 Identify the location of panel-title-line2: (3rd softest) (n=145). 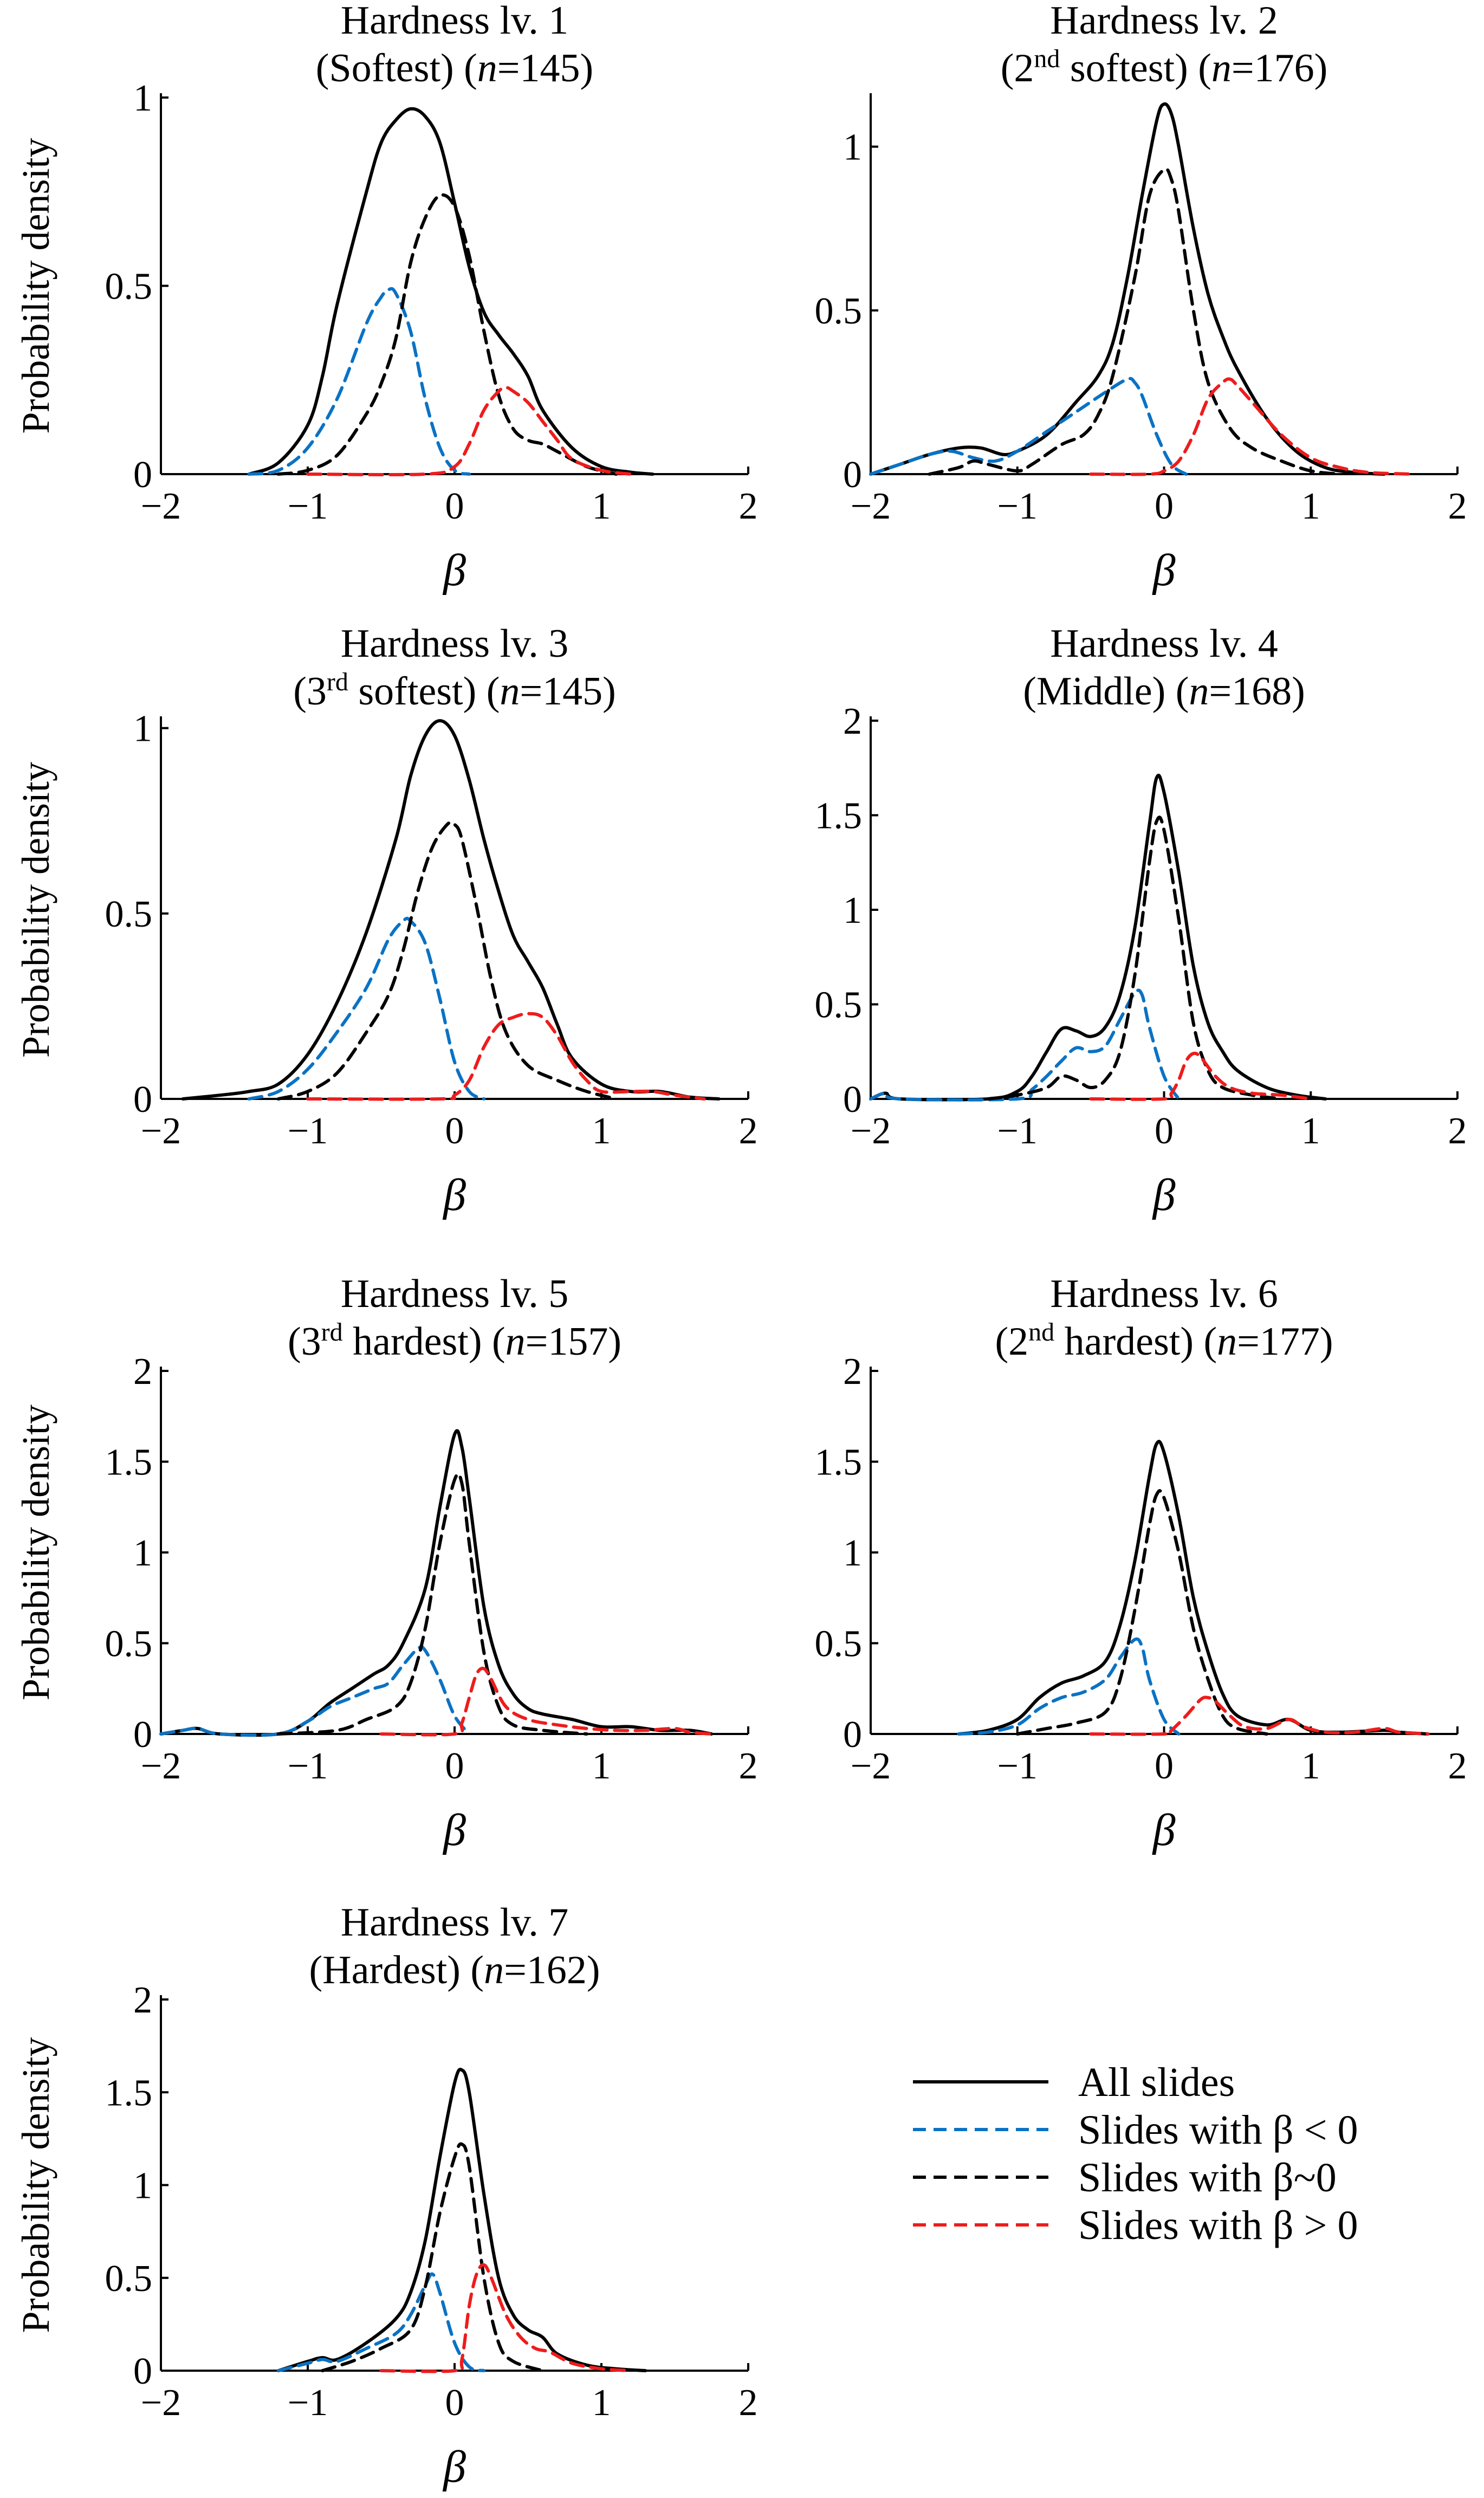
(455, 691).